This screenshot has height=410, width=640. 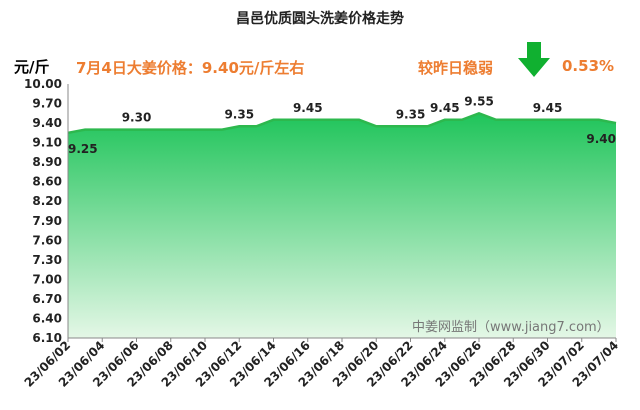 I want to click on y-tick-label: 7.90, so click(x=47, y=221).